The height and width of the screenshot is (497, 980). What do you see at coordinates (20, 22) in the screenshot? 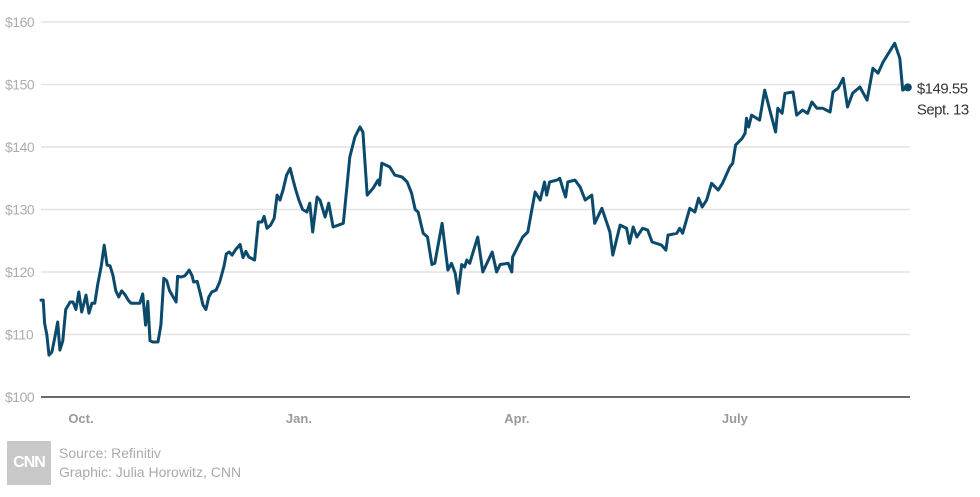
I see `y-tick-label: $160` at bounding box center [20, 22].